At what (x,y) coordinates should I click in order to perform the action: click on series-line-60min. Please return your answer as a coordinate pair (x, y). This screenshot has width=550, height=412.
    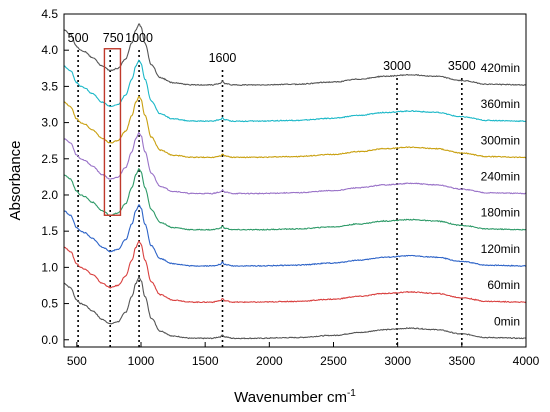
    Looking at the image, I should click on (295, 272).